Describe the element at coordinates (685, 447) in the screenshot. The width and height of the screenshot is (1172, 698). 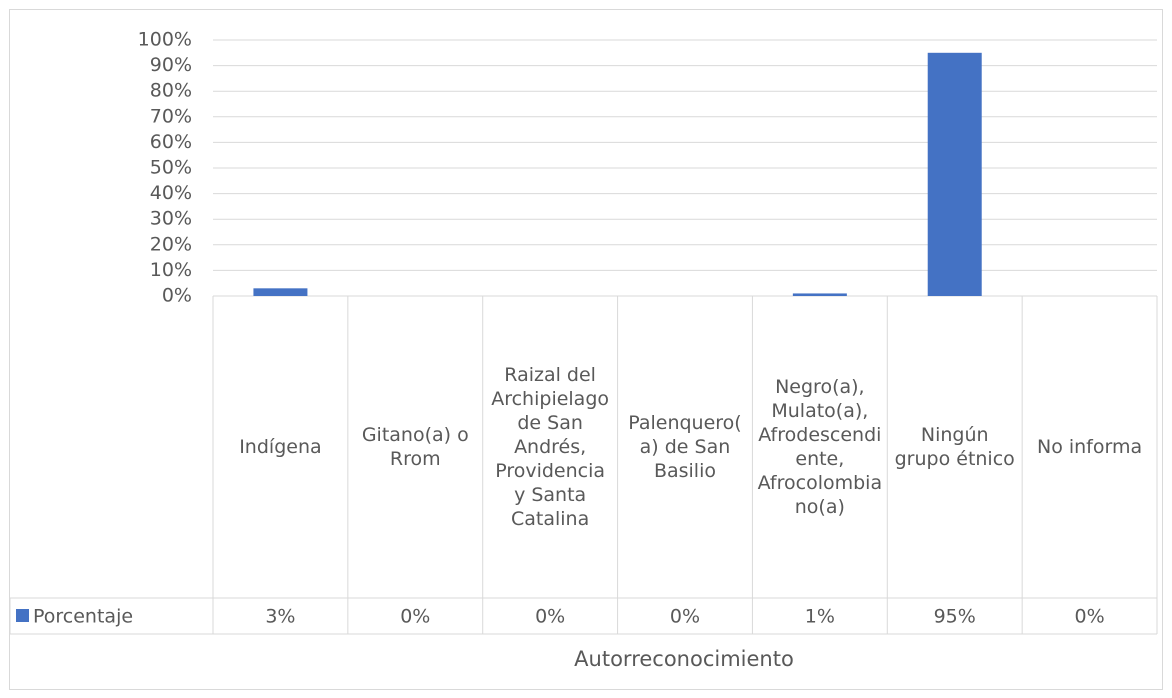
I see `x-category-label: Palenquero(a) de San Basilio` at that location.